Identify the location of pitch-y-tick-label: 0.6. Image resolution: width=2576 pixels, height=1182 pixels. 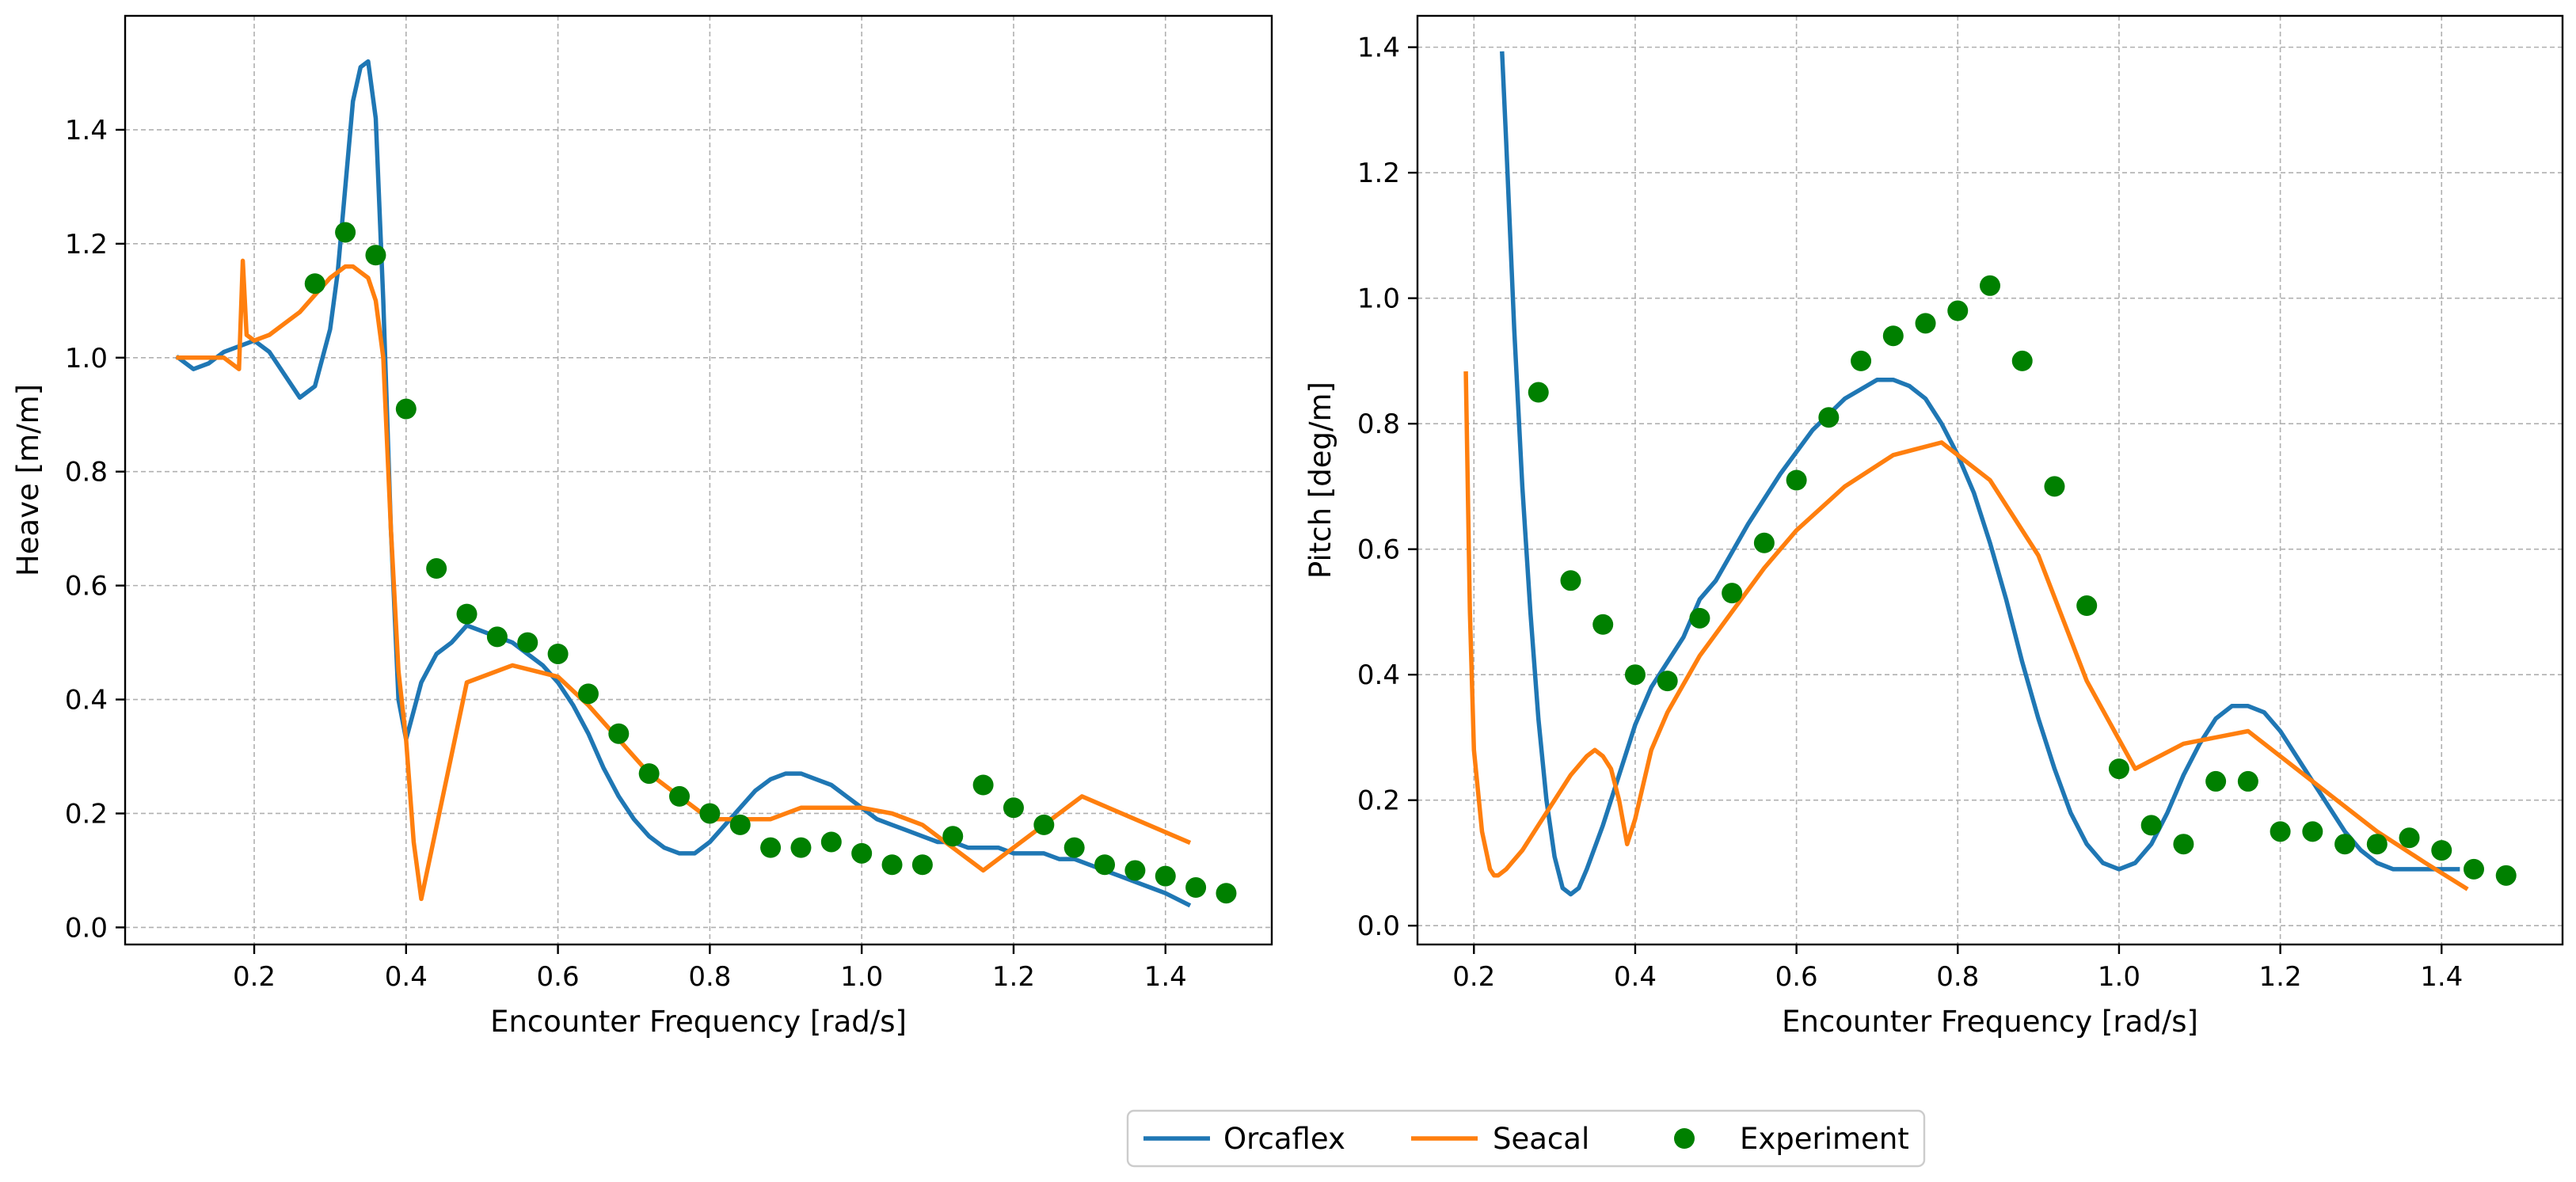
(1378, 550).